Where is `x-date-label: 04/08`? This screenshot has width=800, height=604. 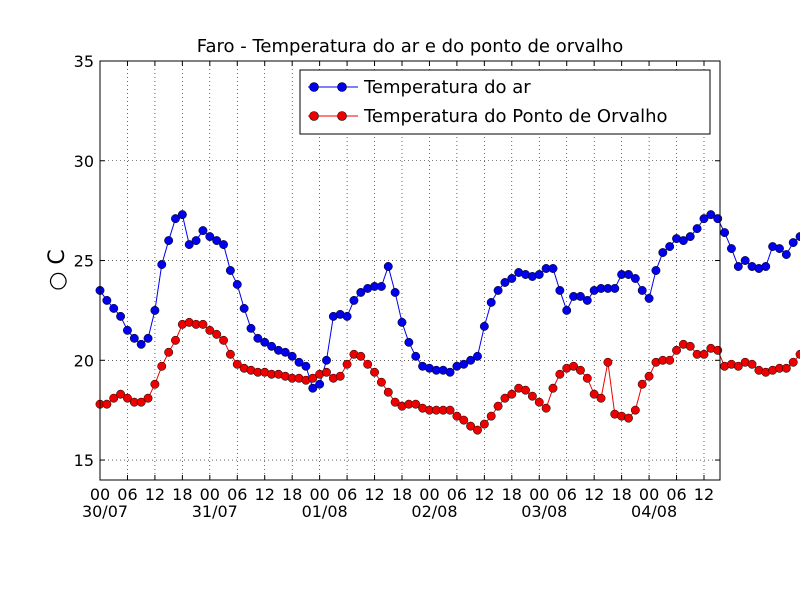
x-date-label: 04/08 is located at coordinates (654, 511).